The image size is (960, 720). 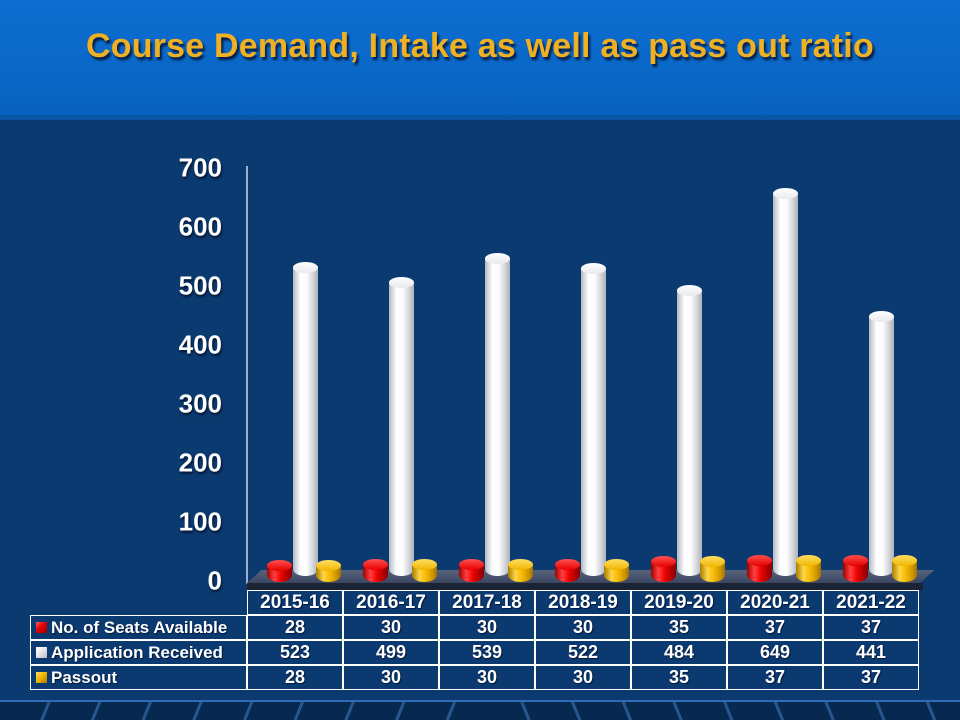 I want to click on table-header-2019-20: 2019-20, so click(x=679, y=602).